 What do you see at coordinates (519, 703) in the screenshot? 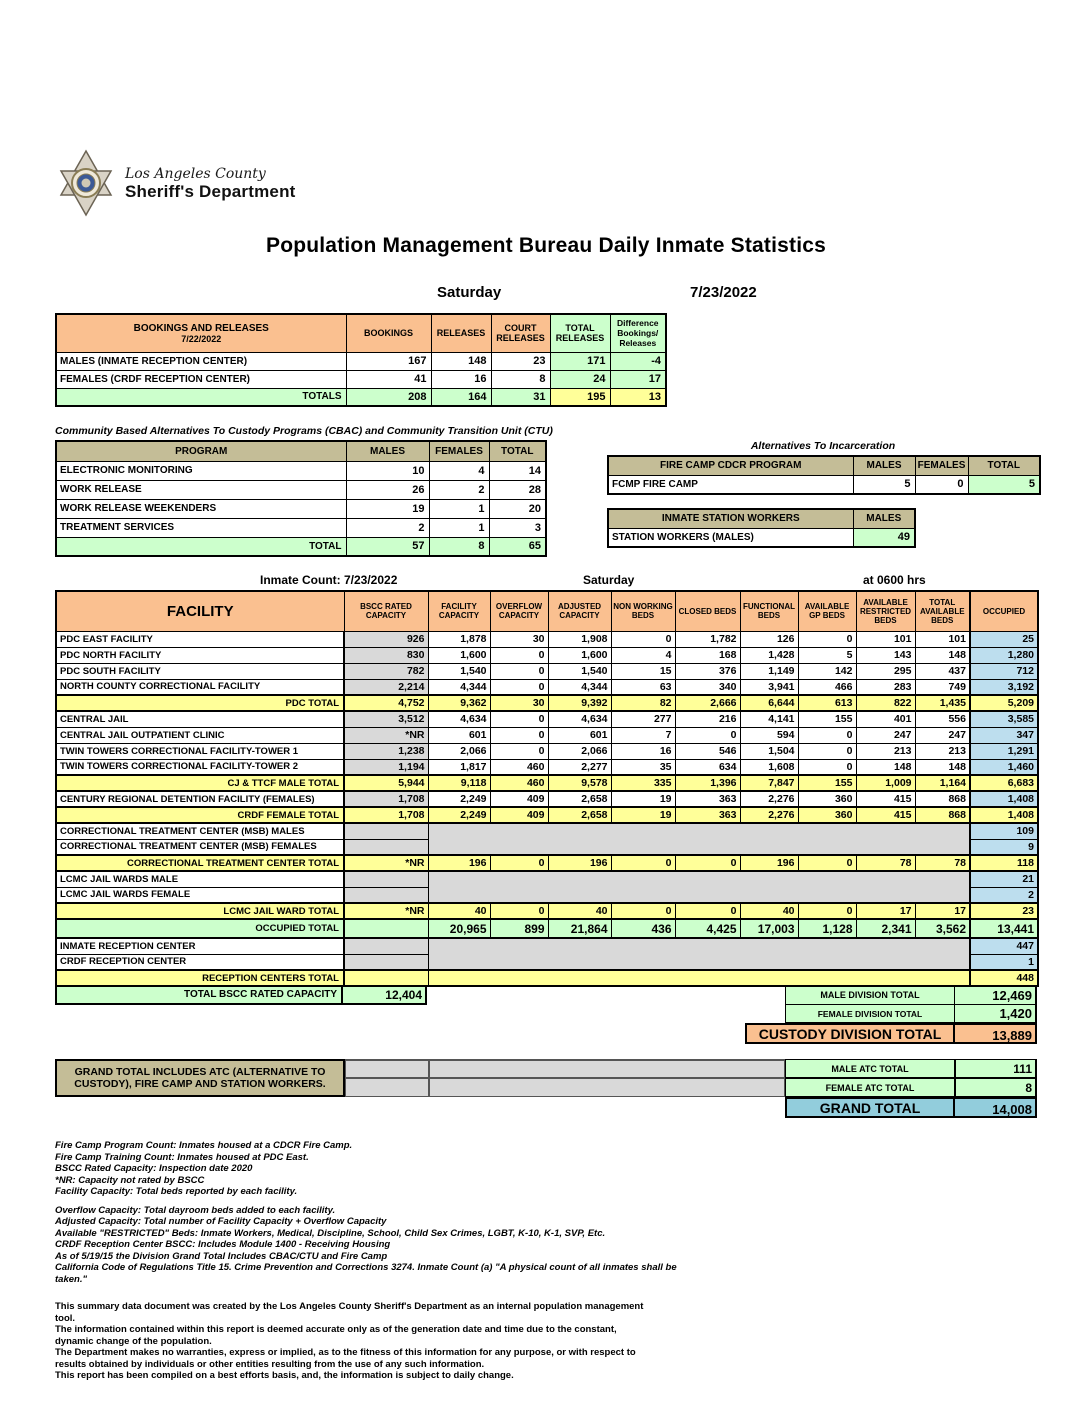
I see `facility-cell: 30` at bounding box center [519, 703].